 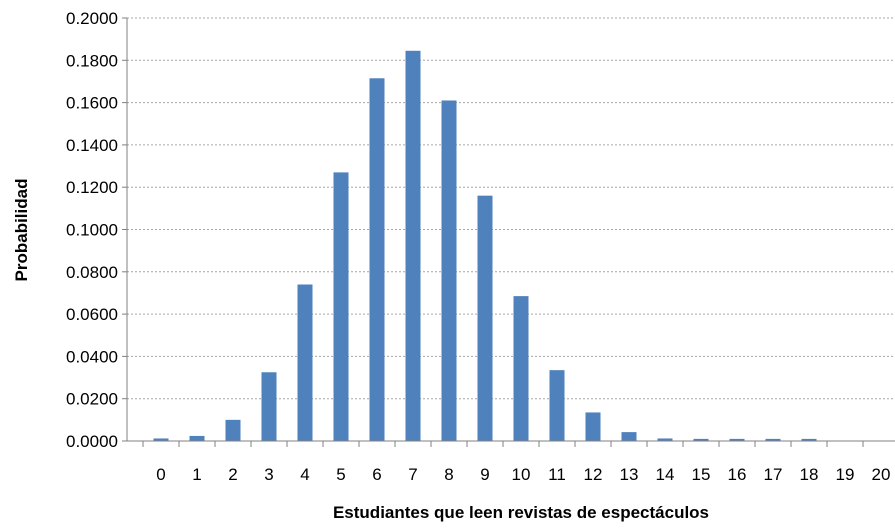 What do you see at coordinates (737, 474) in the screenshot?
I see `x-tick-label: 16` at bounding box center [737, 474].